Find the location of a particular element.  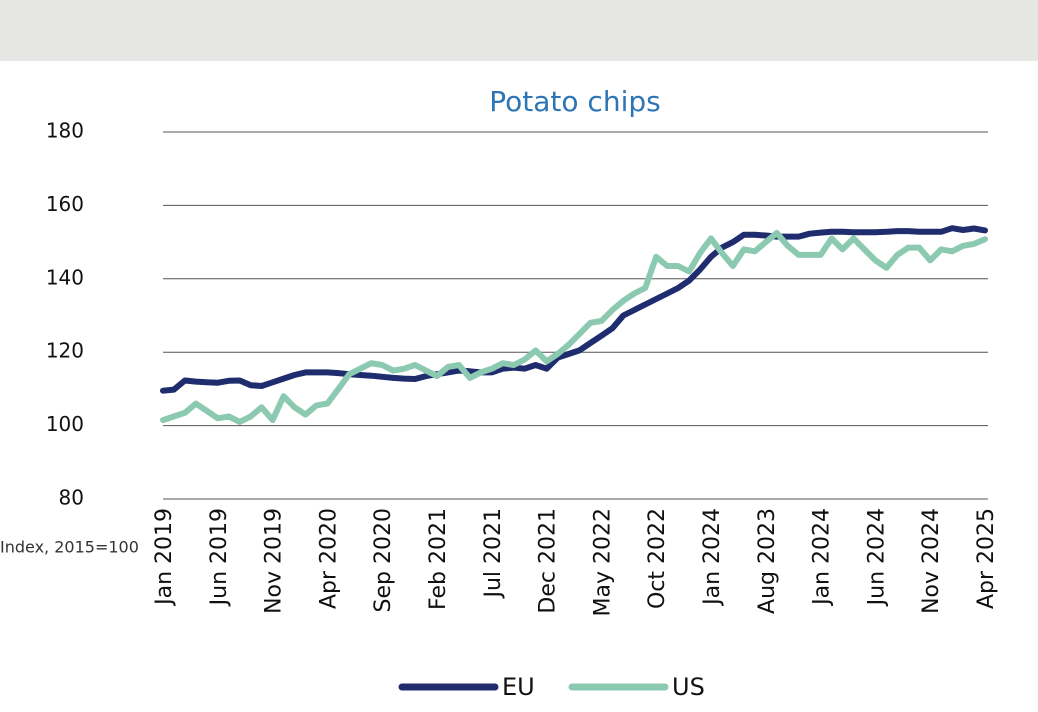

x-tick-label: Jun 2019 is located at coordinates (219, 557).